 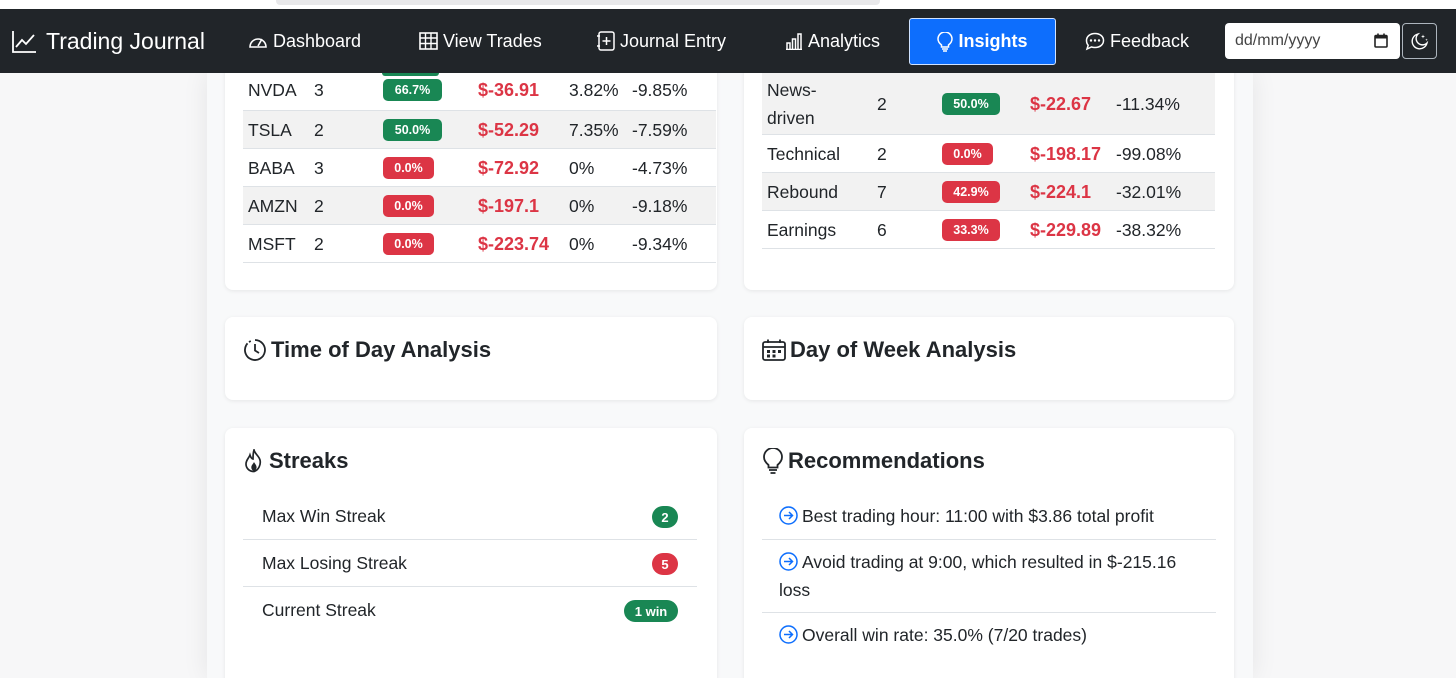 What do you see at coordinates (660, 89) in the screenshot?
I see `avg-loss-cell: -9.85%` at bounding box center [660, 89].